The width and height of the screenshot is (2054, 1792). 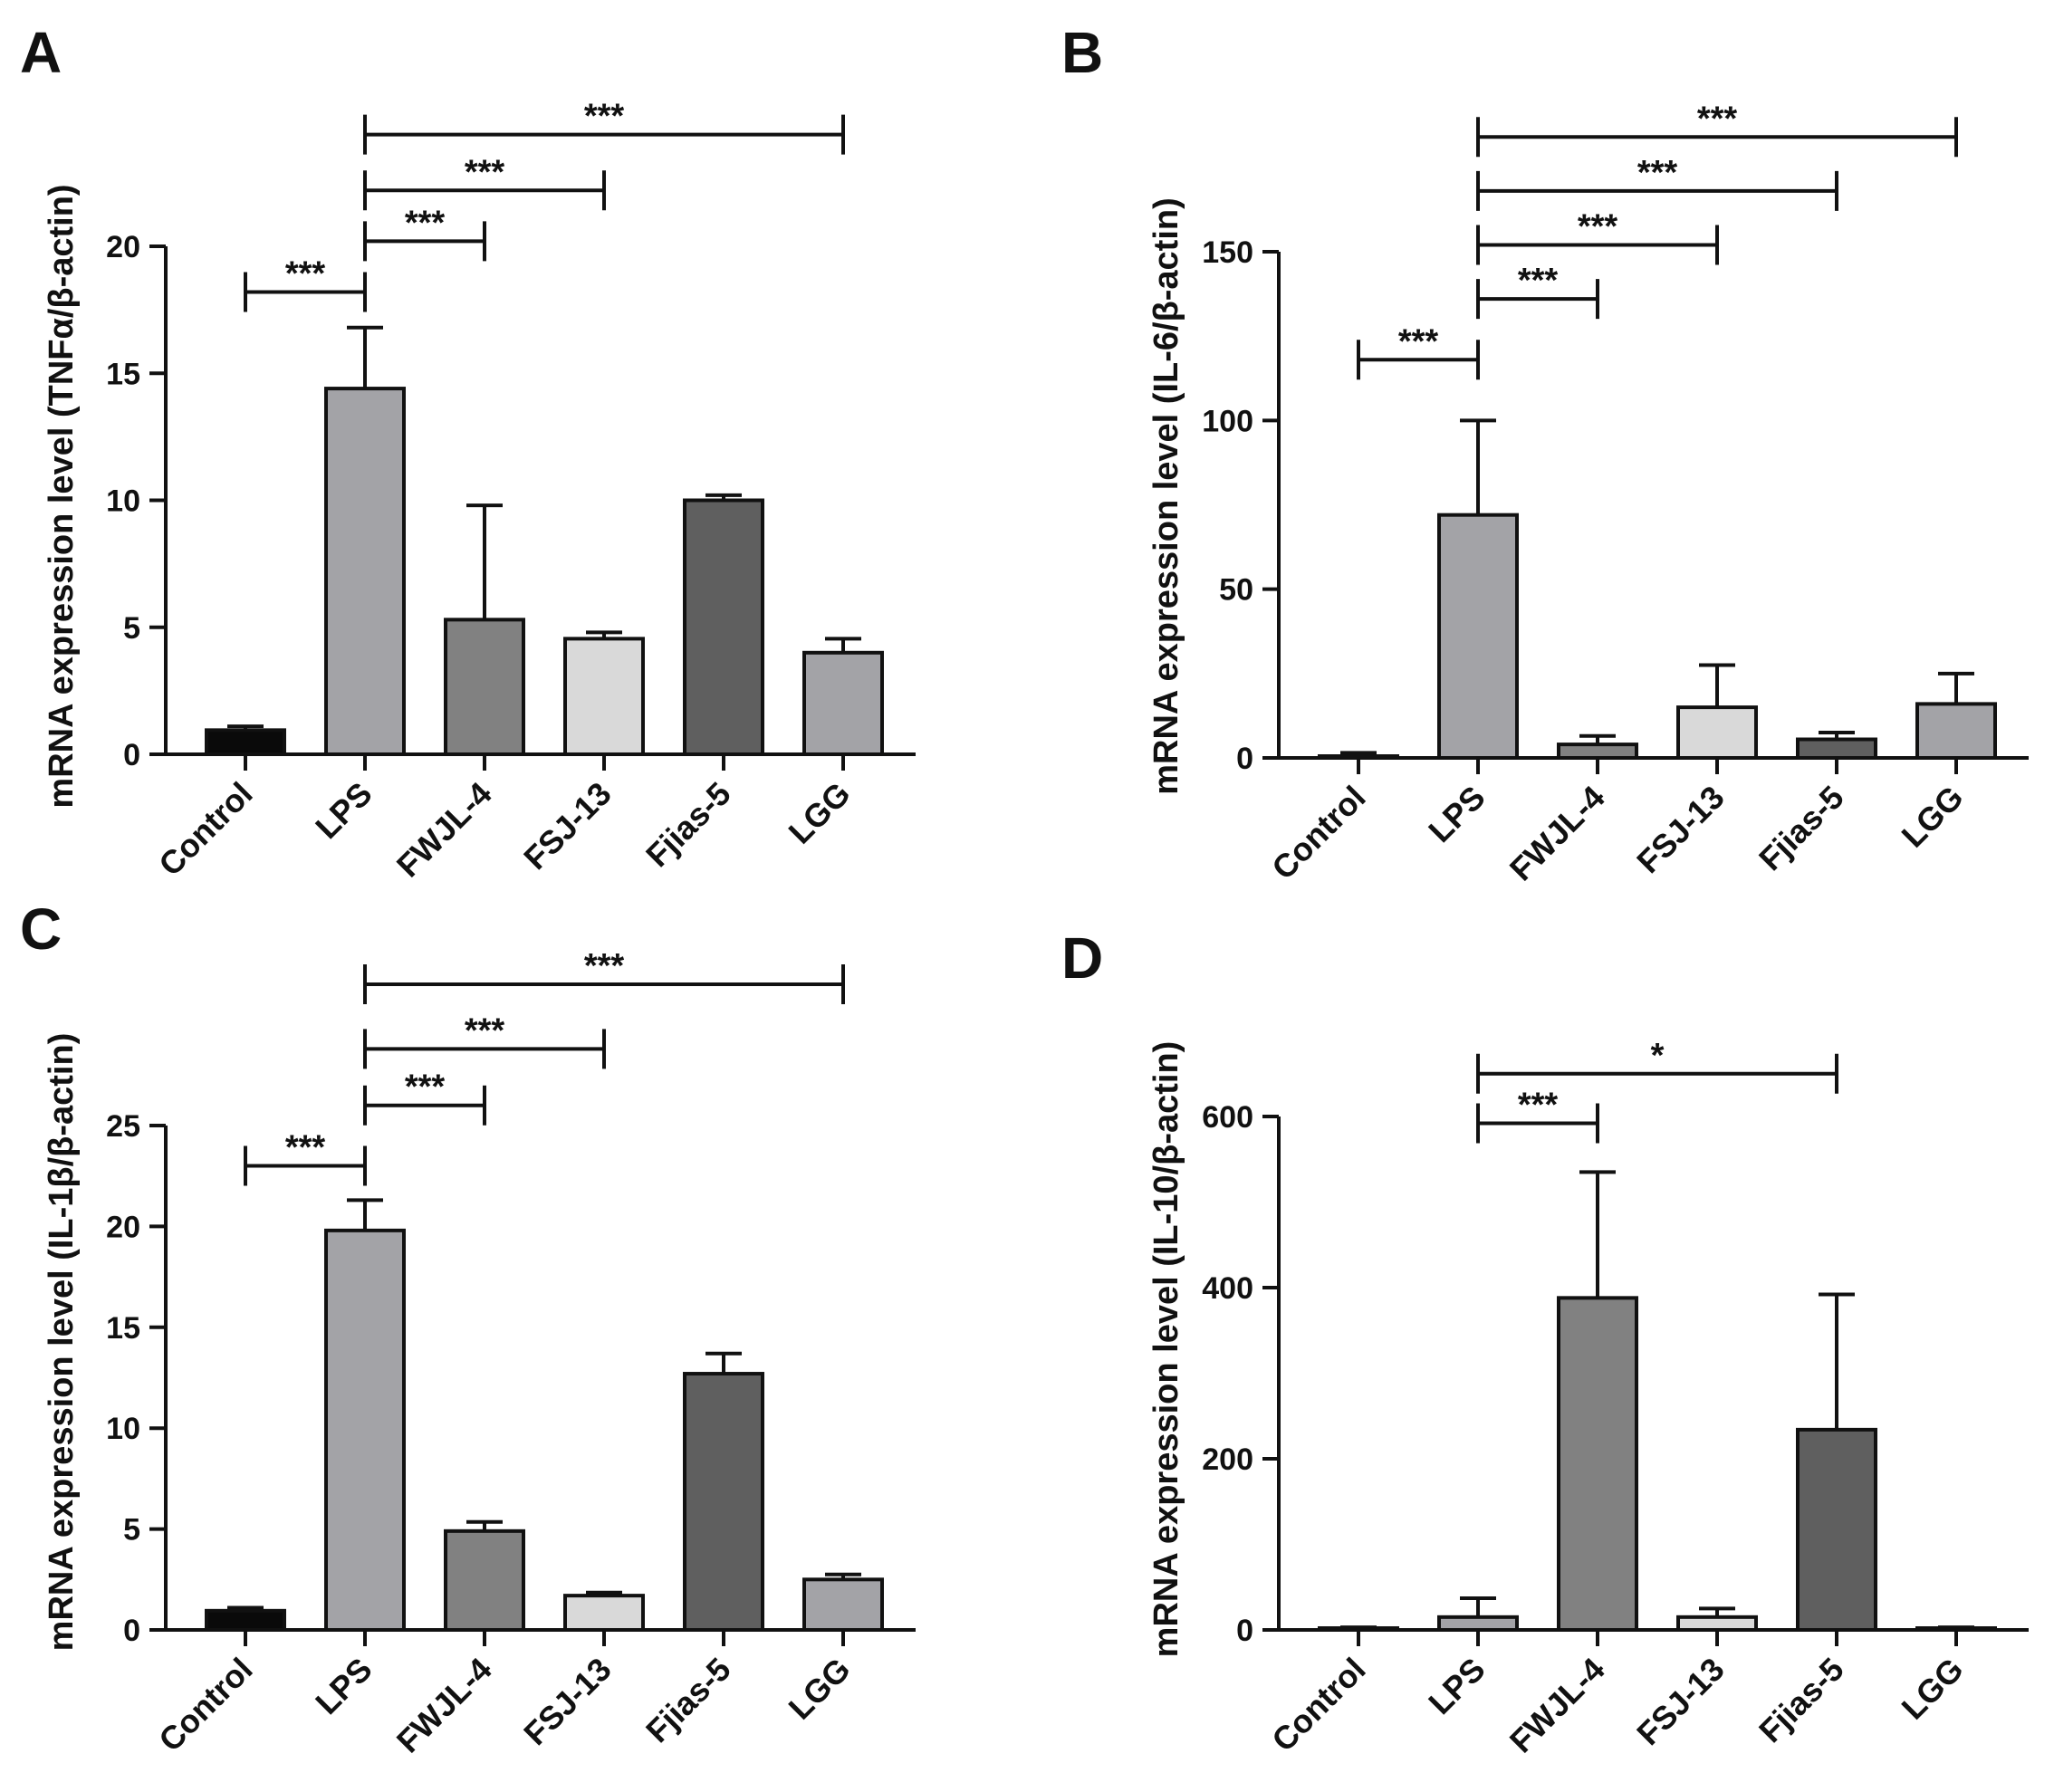 I want to click on y-tick-label: 600, so click(x=1228, y=1117).